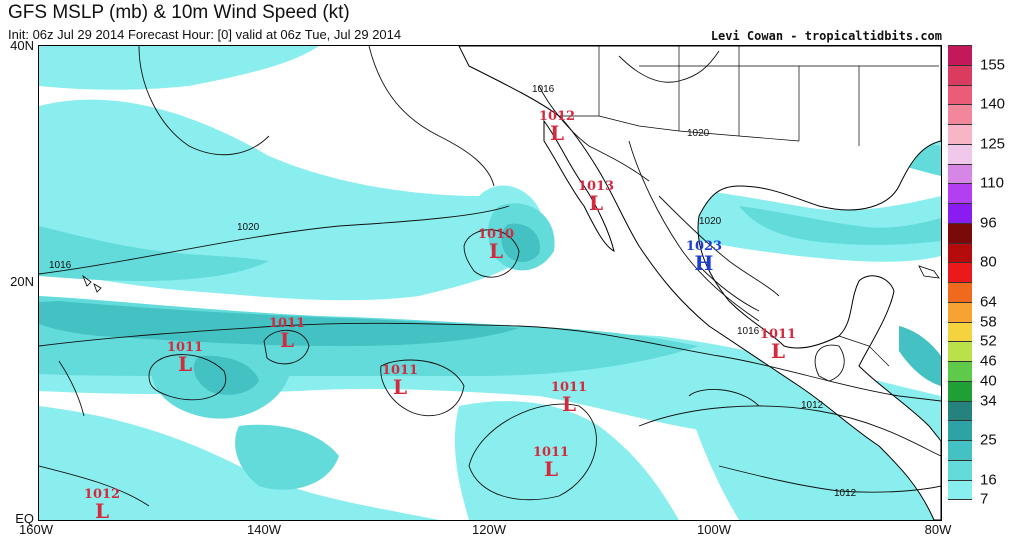 This screenshot has width=1024, height=545. What do you see at coordinates (988, 302) in the screenshot?
I see `colorbar-tick-label: 64` at bounding box center [988, 302].